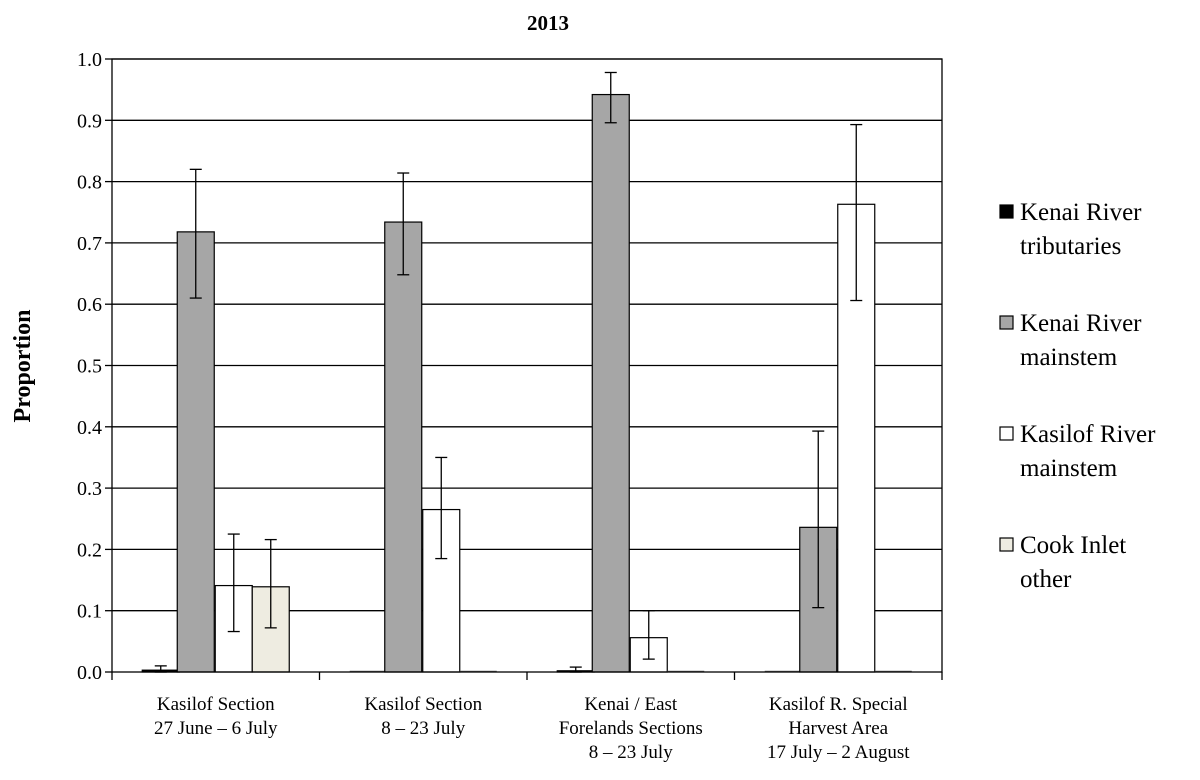  What do you see at coordinates (89, 60) in the screenshot?
I see `y-tick-label: 1.0` at bounding box center [89, 60].